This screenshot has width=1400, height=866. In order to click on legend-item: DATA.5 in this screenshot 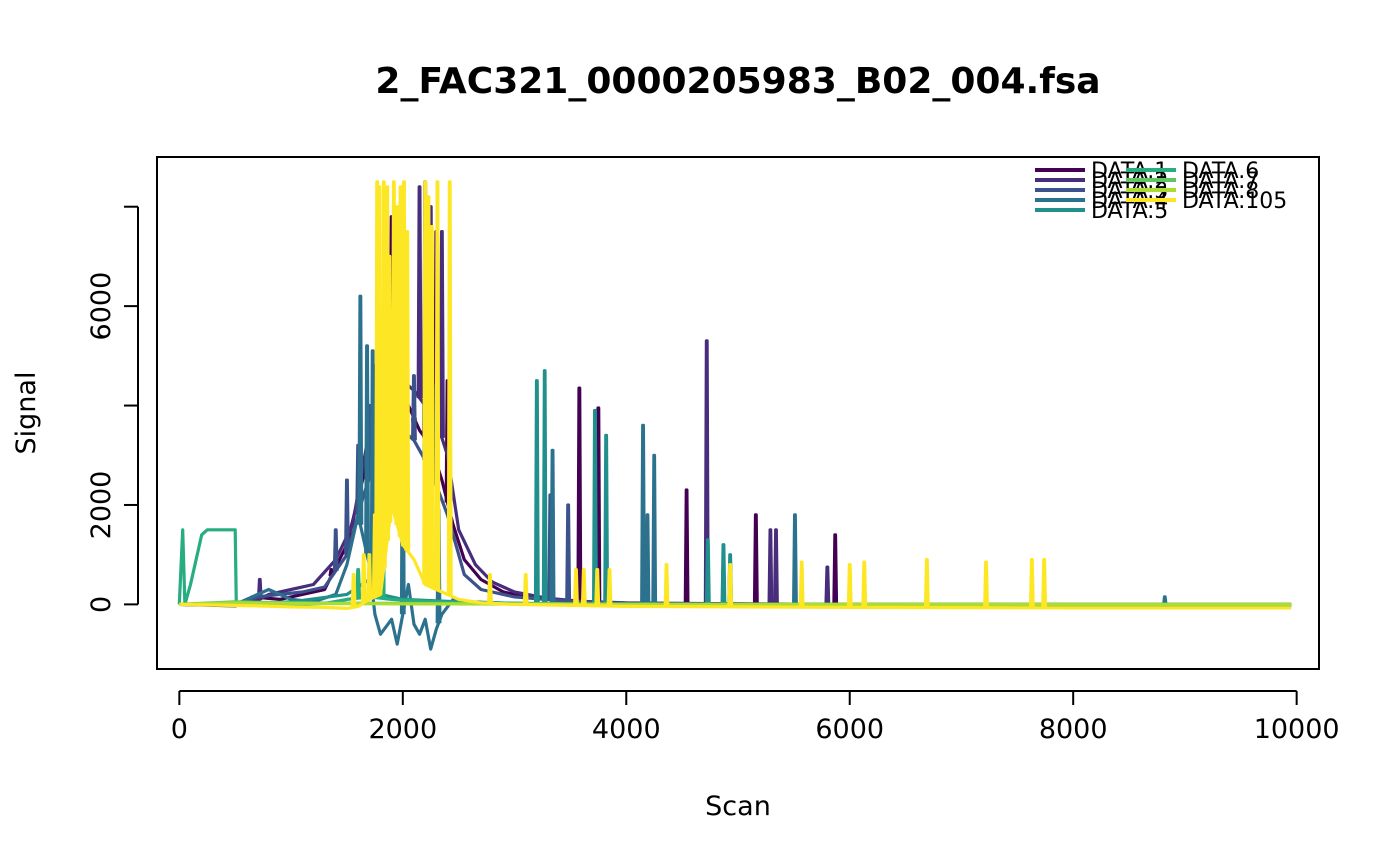, I will do `click(1101, 211)`.